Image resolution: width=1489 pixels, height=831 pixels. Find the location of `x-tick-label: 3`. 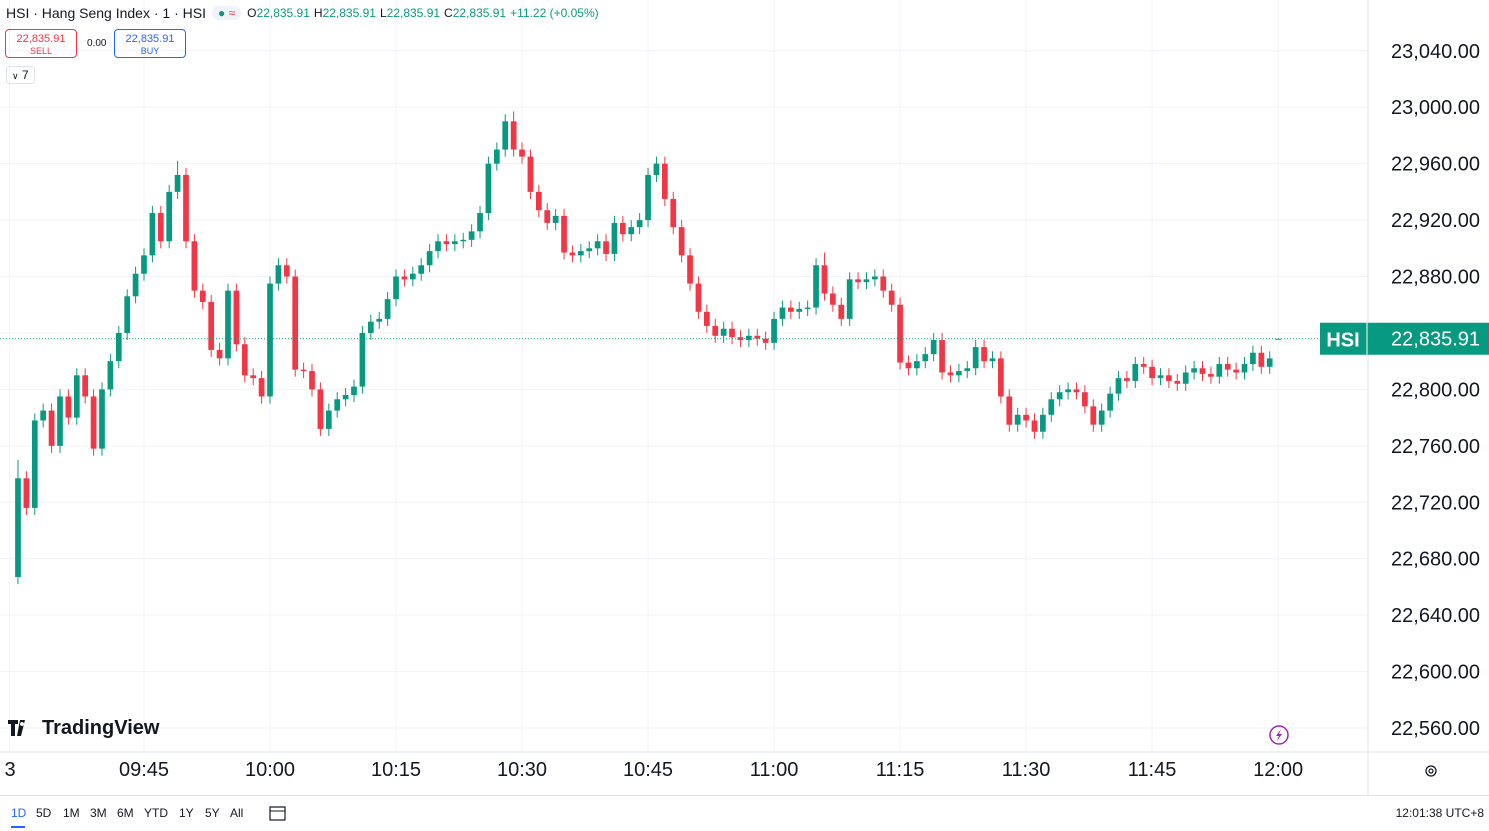

x-tick-label: 3 is located at coordinates (9, 770).